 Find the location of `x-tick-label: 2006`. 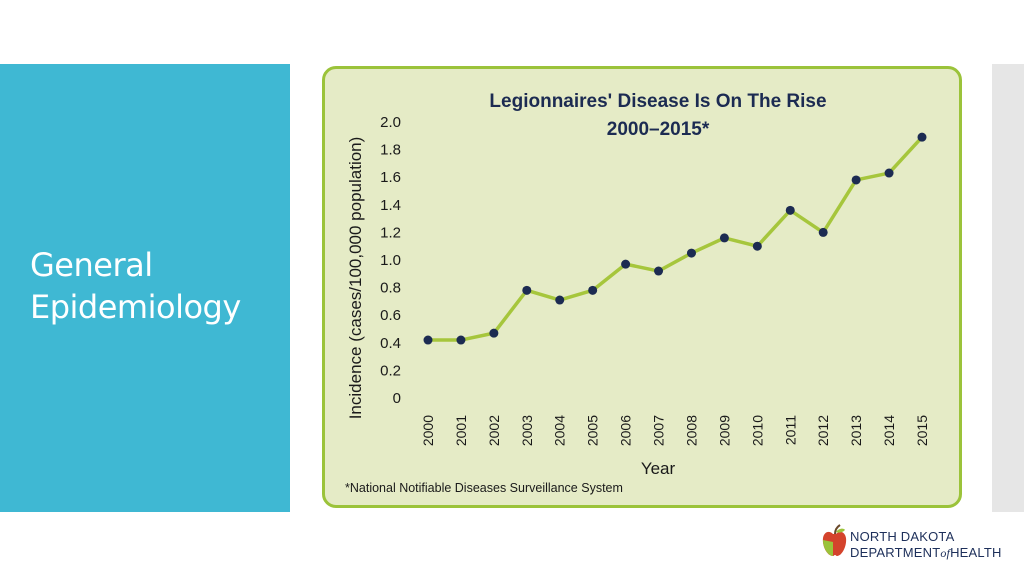

x-tick-label: 2006 is located at coordinates (626, 430).